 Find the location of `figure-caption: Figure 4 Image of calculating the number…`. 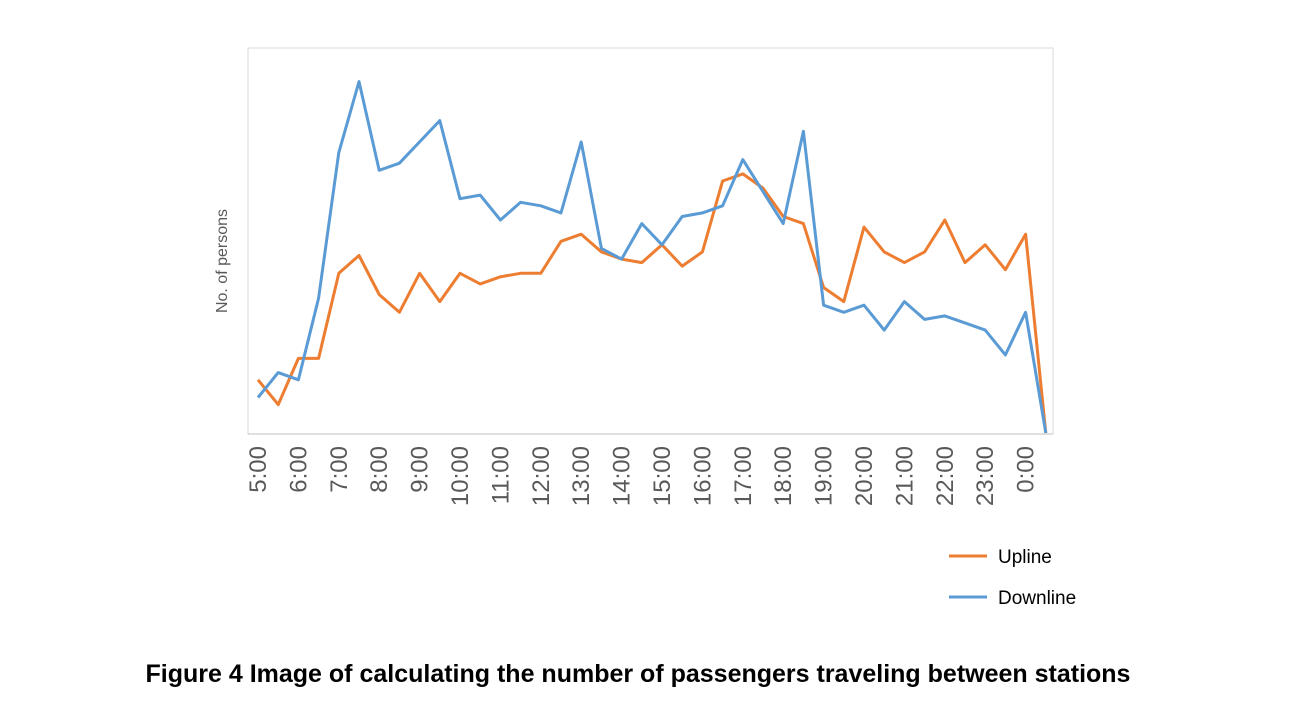

figure-caption: Figure 4 Image of calculating the number… is located at coordinates (638, 674).